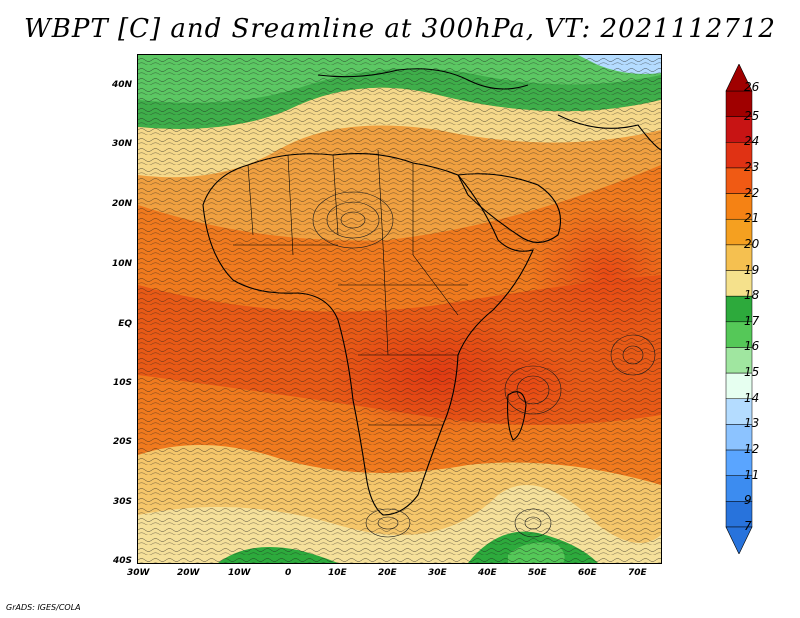 The height and width of the screenshot is (618, 800). I want to click on colorbar-label: 14, so click(752, 397).